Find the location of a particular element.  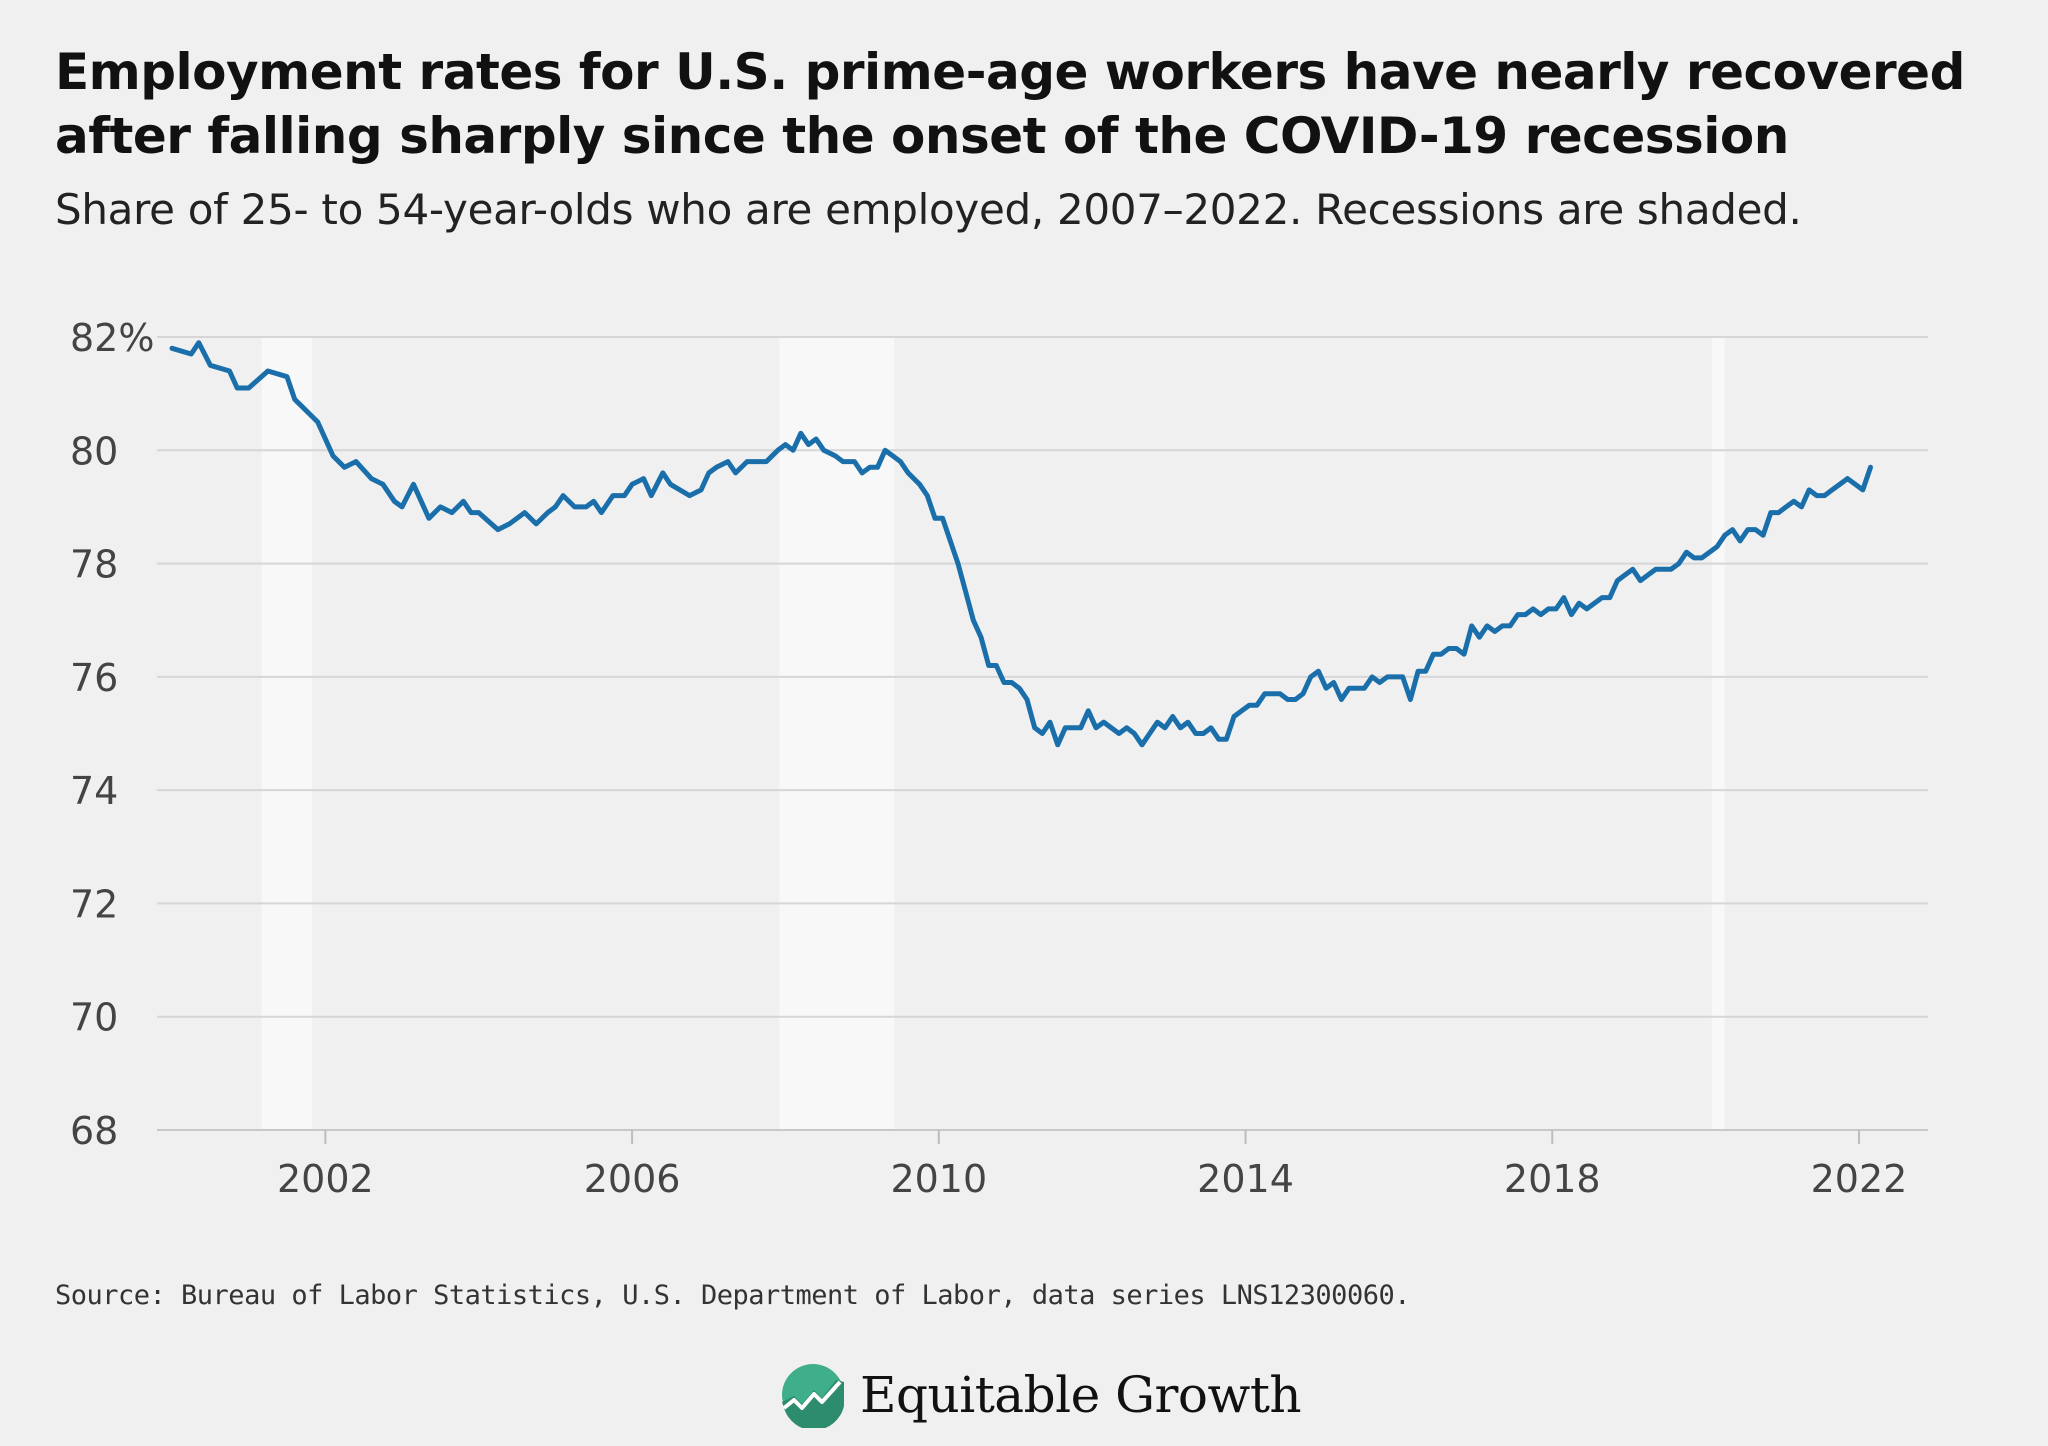

y-tick-label: 70 is located at coordinates (94, 1018).